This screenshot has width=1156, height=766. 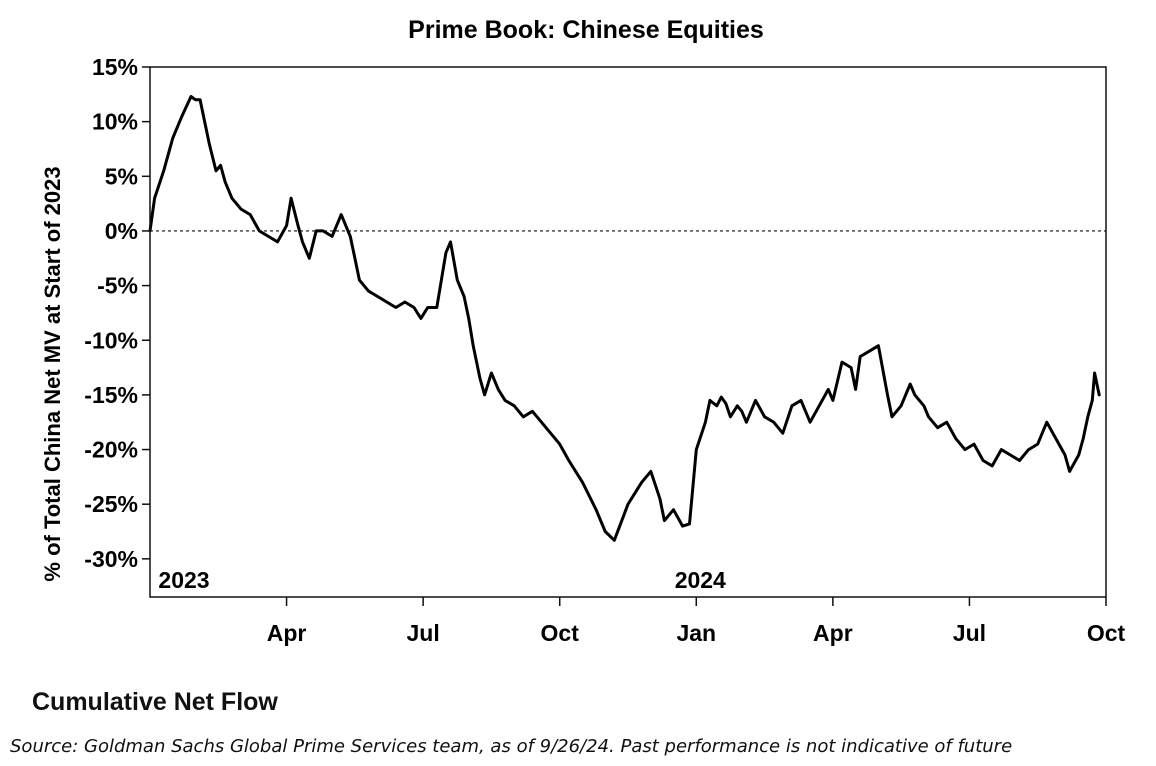 What do you see at coordinates (115, 67) in the screenshot?
I see `y-tick-label: 15%` at bounding box center [115, 67].